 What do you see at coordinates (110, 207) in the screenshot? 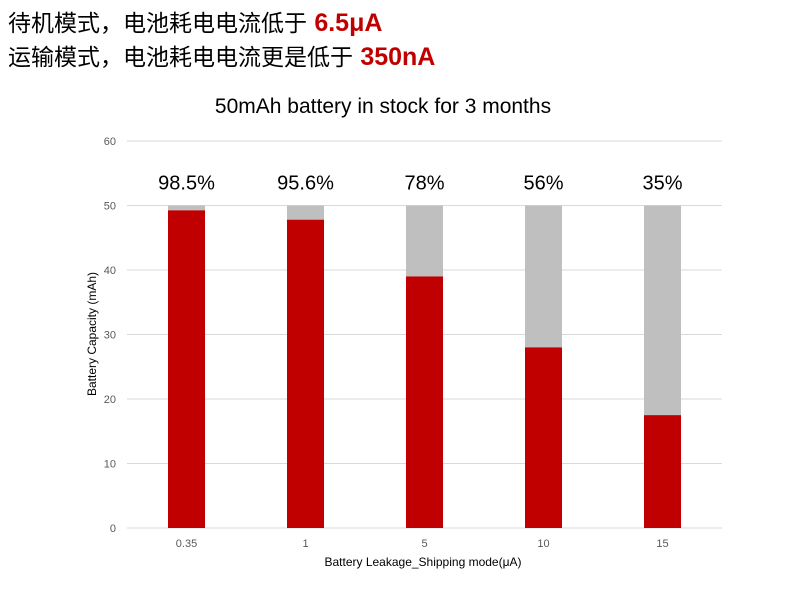
I see `y-tick-label: 50` at bounding box center [110, 207].